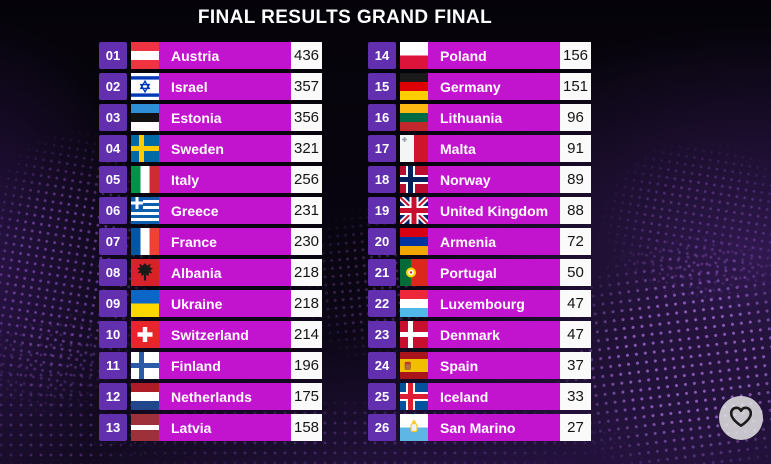 This screenshot has width=771, height=464. I want to click on country-name: San Marino, so click(478, 427).